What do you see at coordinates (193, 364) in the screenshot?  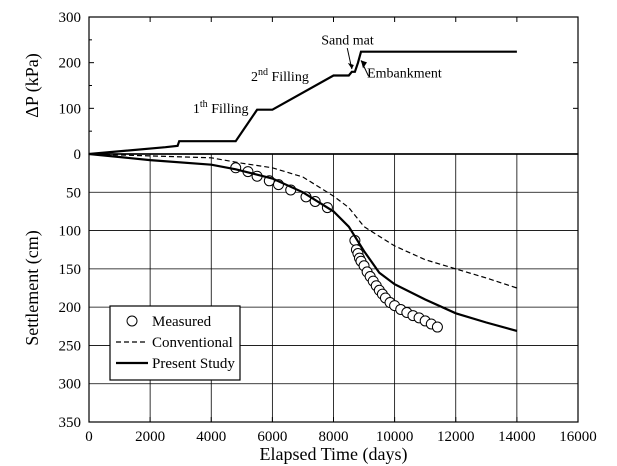 I see `legend-label: Present Study` at bounding box center [193, 364].